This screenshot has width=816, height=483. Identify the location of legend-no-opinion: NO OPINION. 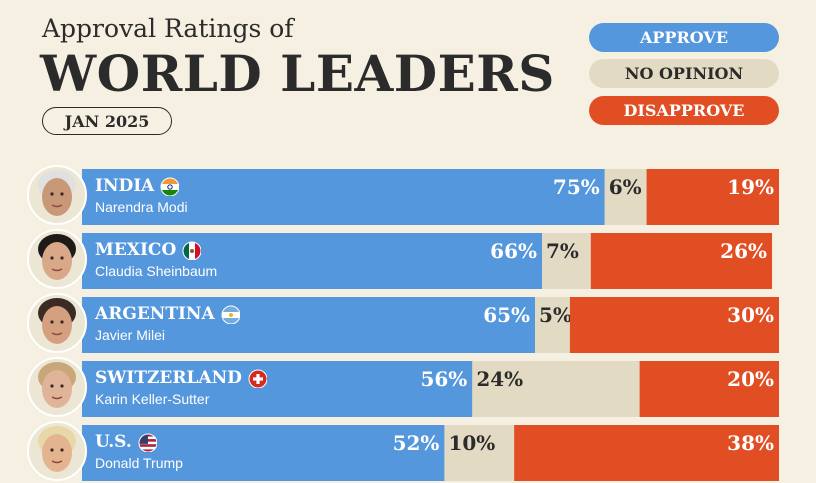
(684, 73).